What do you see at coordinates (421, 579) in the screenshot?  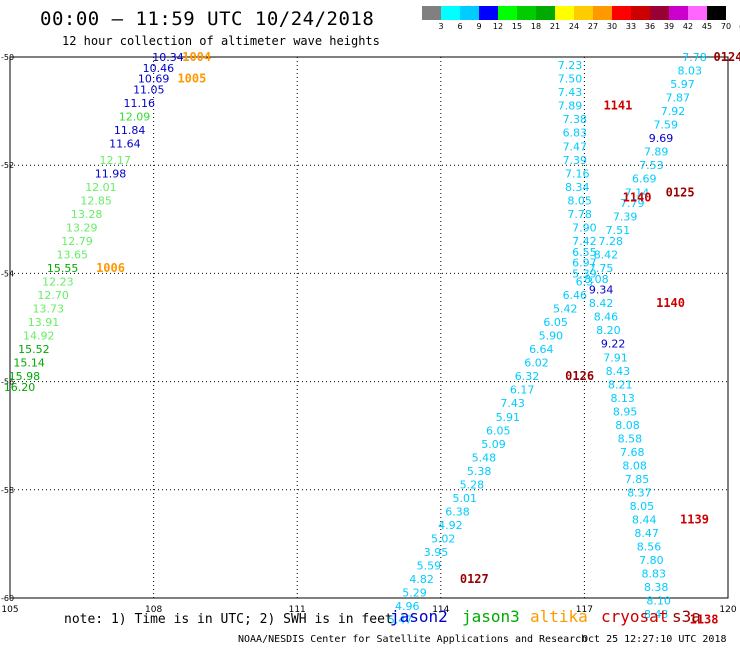 I see `wave-height-label: 4.82` at bounding box center [421, 579].